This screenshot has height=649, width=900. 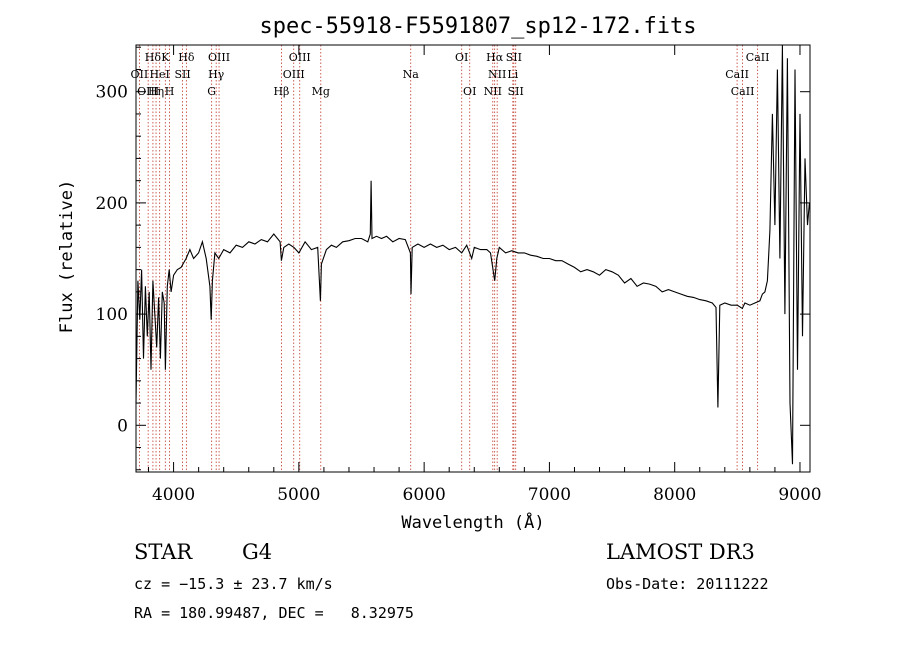 What do you see at coordinates (674, 495) in the screenshot?
I see `x-tick-label-4: 8000` at bounding box center [674, 495].